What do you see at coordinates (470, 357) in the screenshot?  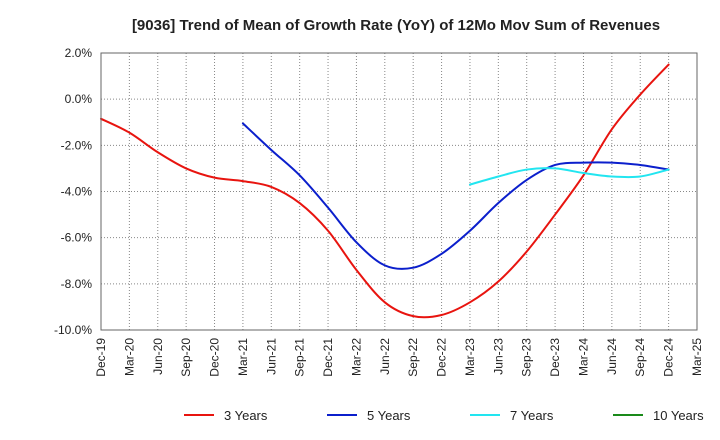 I see `x-tick-label: Mar-23` at bounding box center [470, 357].